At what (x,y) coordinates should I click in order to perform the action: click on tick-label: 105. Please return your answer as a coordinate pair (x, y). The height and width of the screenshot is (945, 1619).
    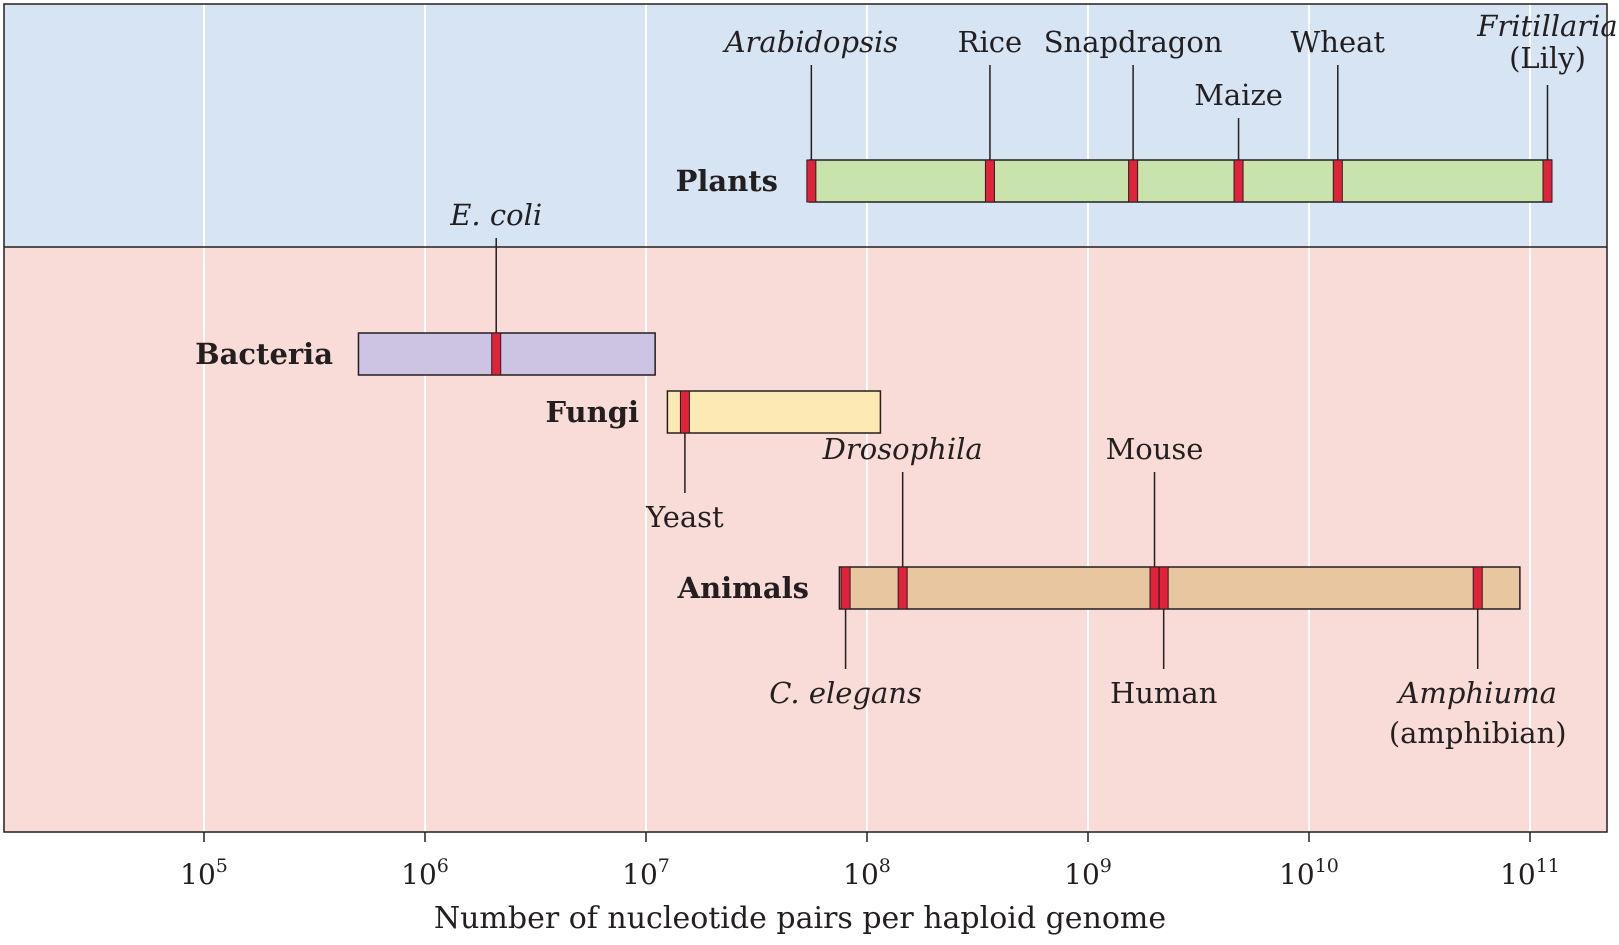
    Looking at the image, I should click on (204, 873).